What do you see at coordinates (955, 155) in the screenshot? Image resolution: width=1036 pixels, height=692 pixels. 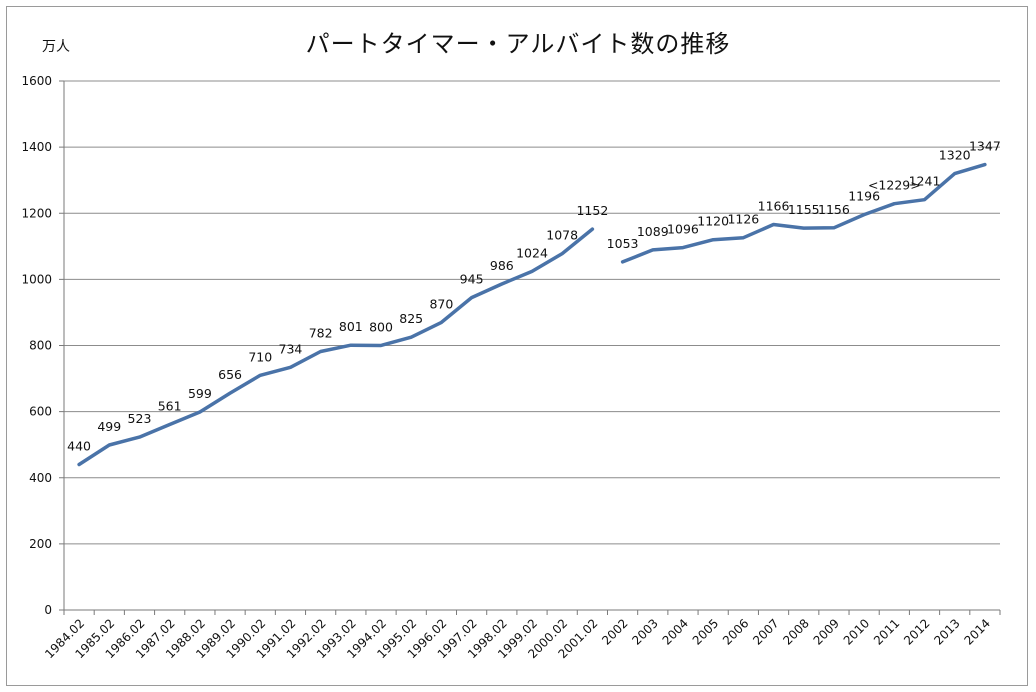 I see `data-label: 1320` at bounding box center [955, 155].